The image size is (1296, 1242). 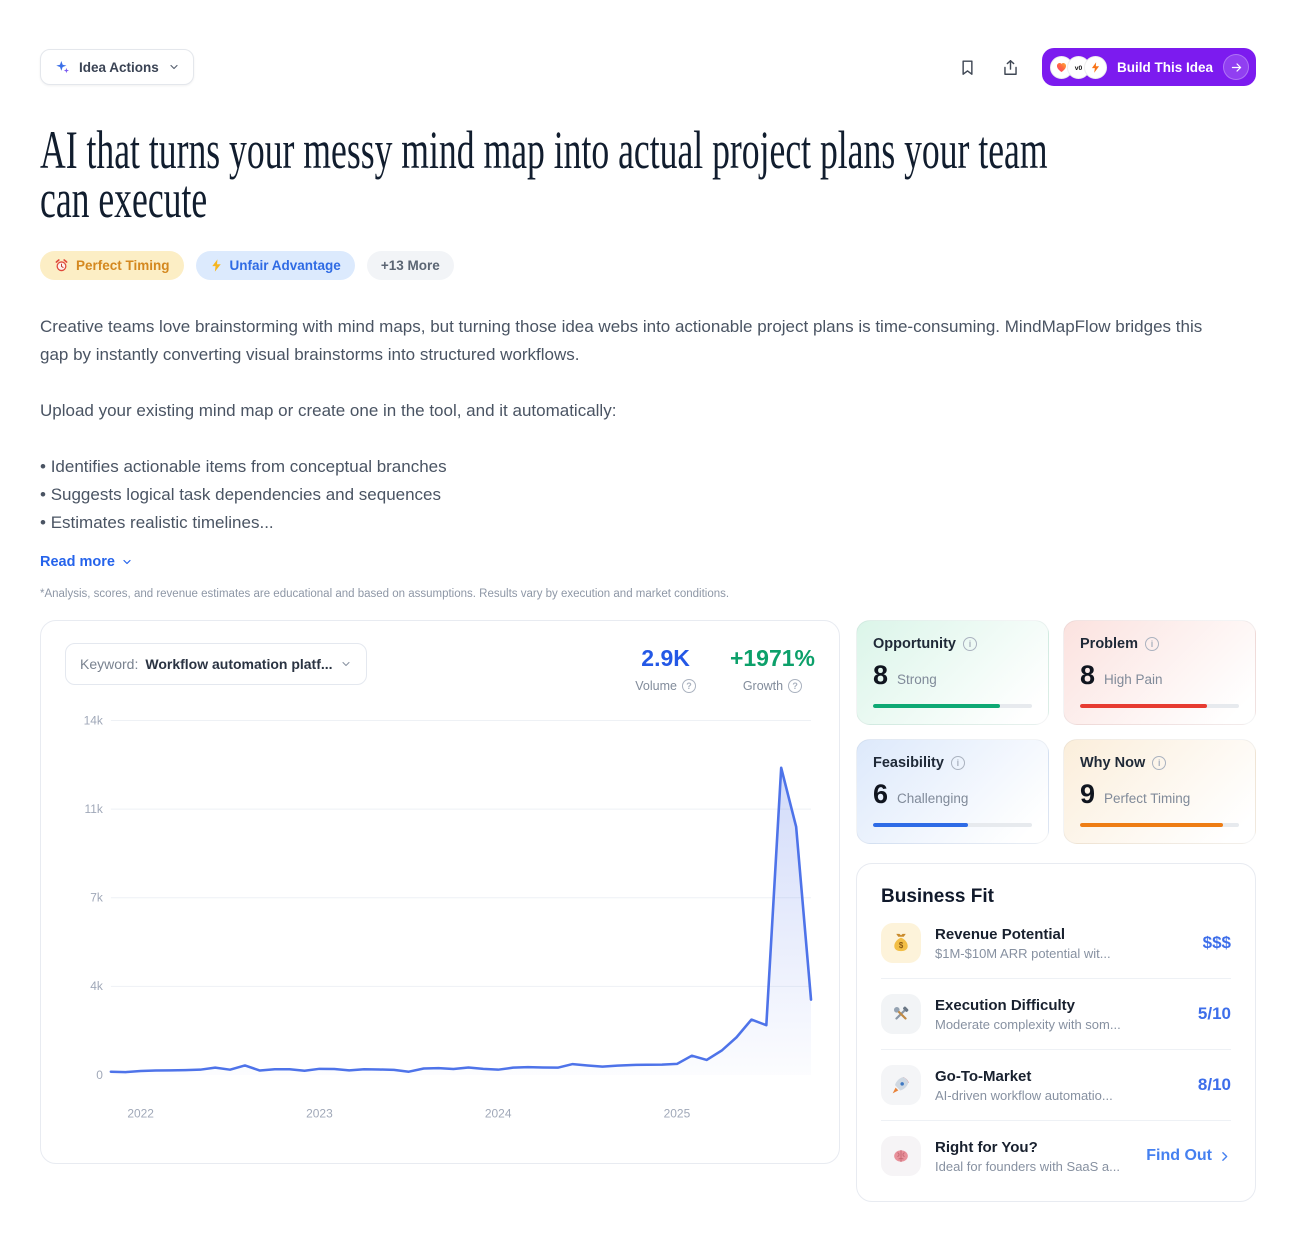 What do you see at coordinates (1056, 732) in the screenshot?
I see `score-grid: Opportunity 8 Strong Problem 8` at bounding box center [1056, 732].